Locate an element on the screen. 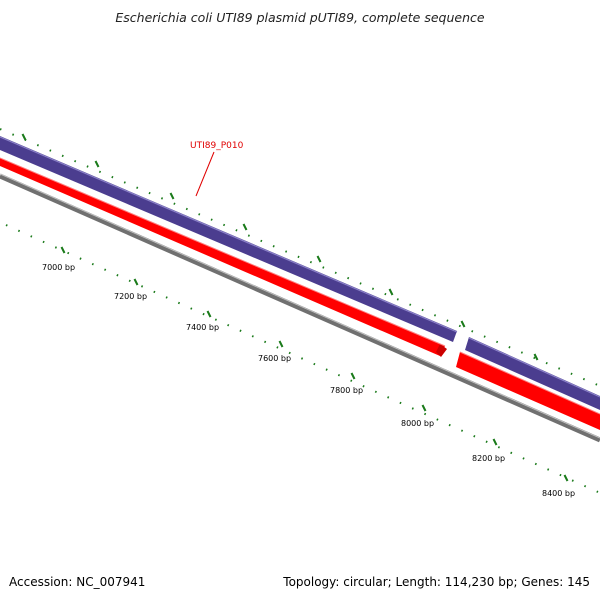 The width and height of the screenshot is (600, 600). gene-label-leader is located at coordinates (205, 174).